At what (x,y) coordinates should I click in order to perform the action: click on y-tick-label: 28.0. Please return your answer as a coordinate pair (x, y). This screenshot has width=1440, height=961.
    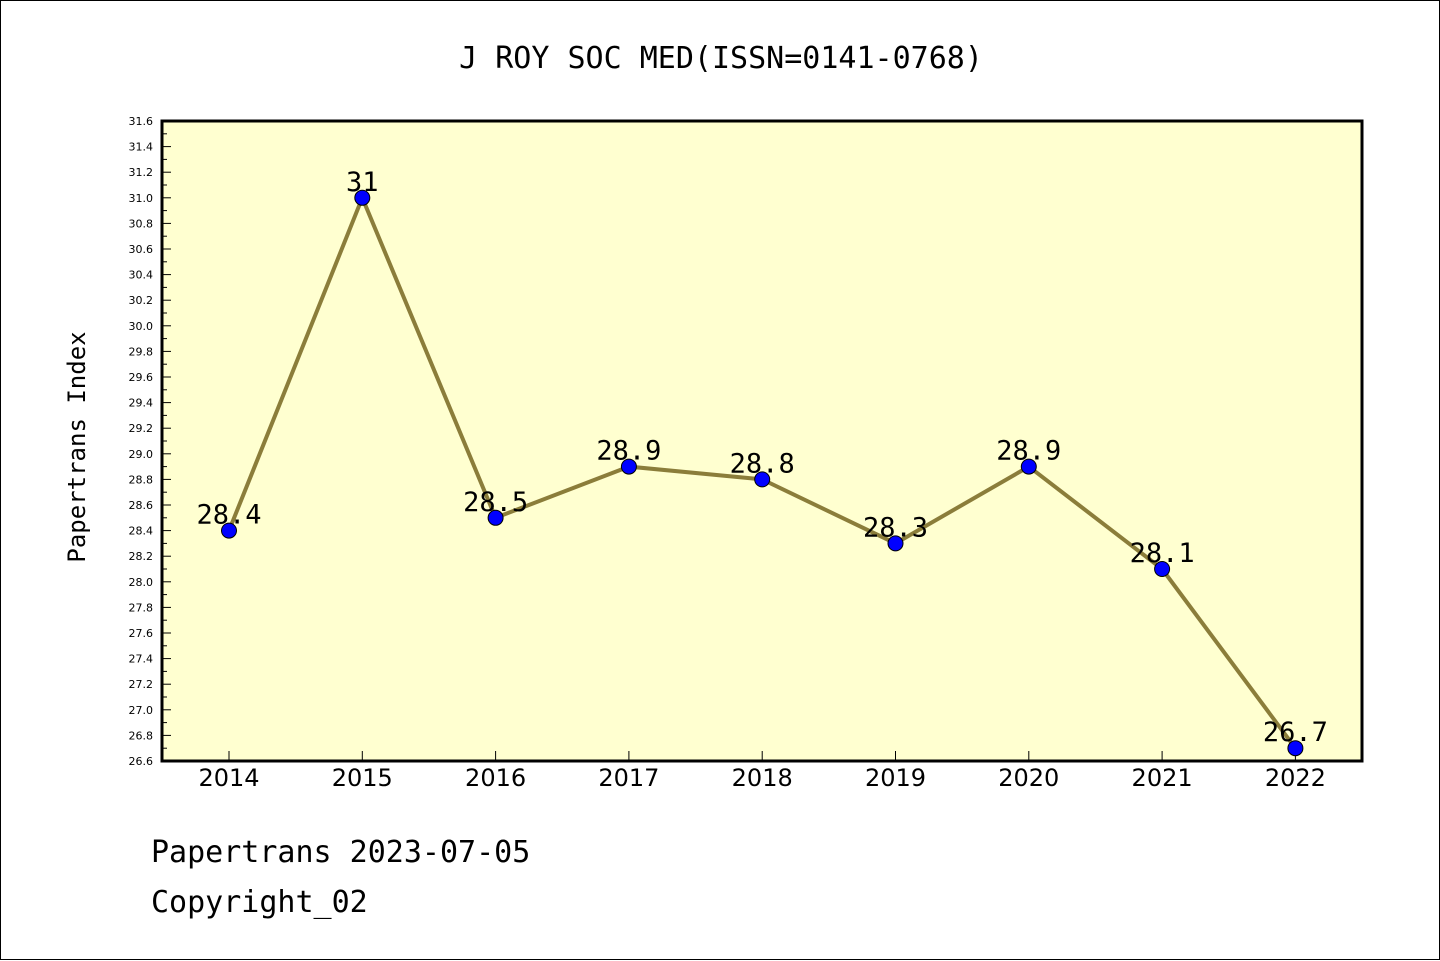
    Looking at the image, I should click on (141, 582).